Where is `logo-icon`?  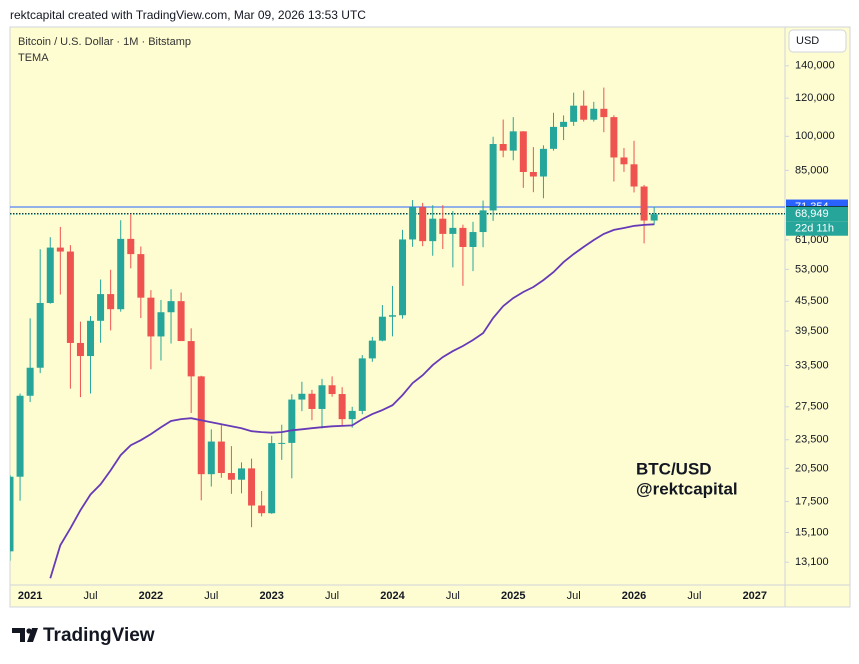
logo-icon is located at coordinates (25, 635).